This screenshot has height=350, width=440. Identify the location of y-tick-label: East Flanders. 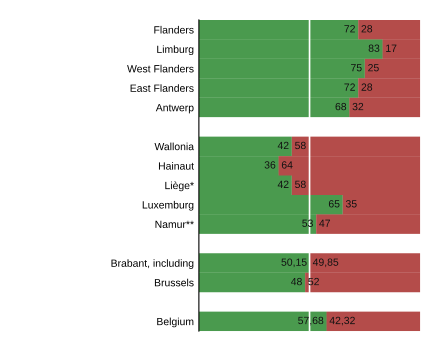
(162, 88).